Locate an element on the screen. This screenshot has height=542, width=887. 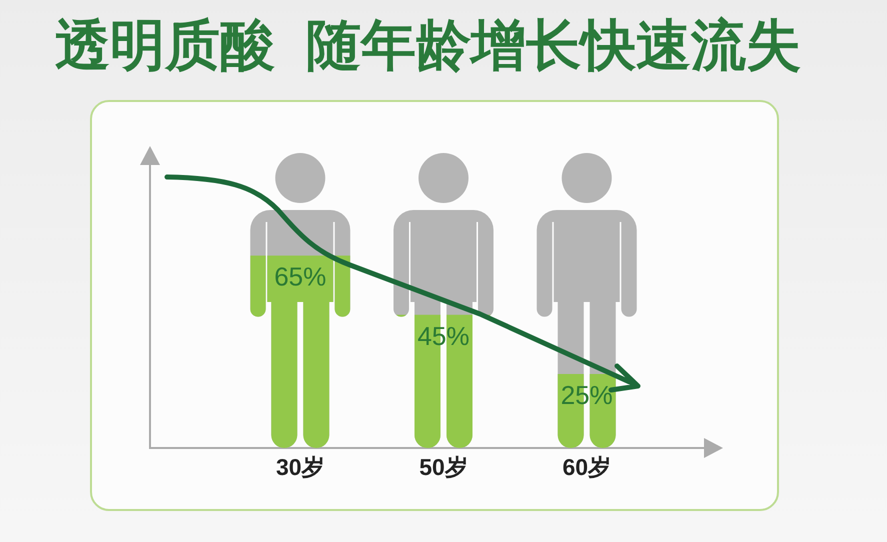
x-tick-label: 60岁 is located at coordinates (587, 467).